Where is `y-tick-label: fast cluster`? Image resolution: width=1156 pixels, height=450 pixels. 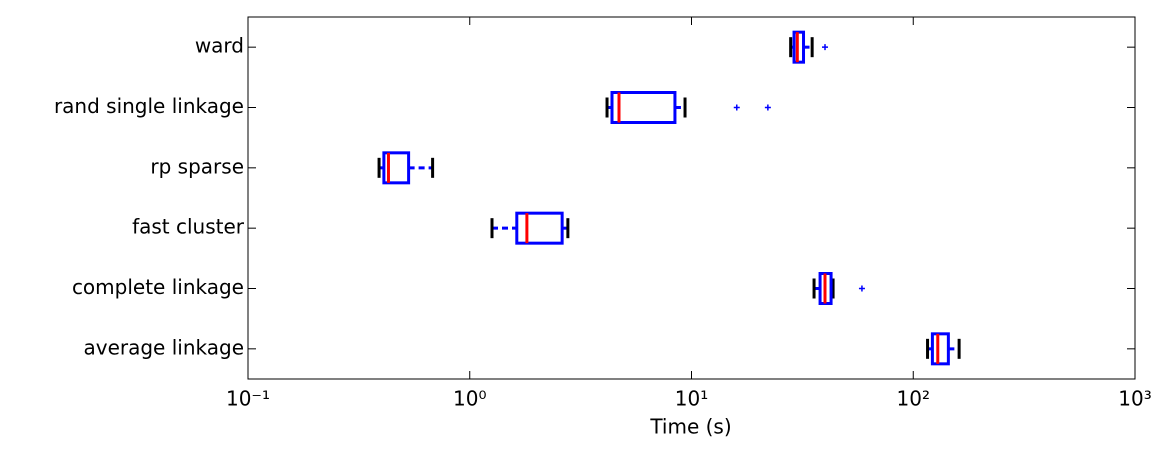 y-tick-label: fast cluster is located at coordinates (188, 227).